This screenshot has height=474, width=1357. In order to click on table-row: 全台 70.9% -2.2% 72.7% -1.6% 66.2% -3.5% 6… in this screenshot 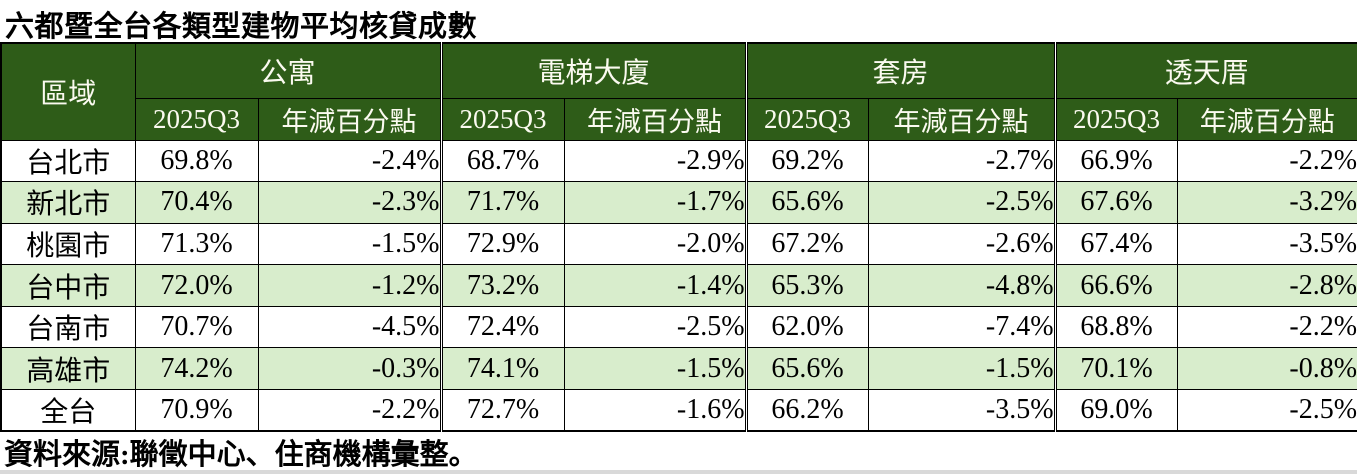, I will do `click(678, 410)`.